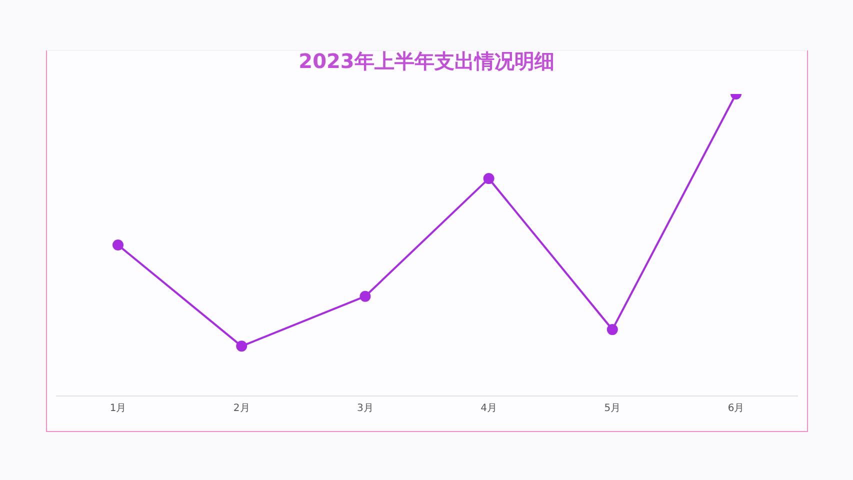  What do you see at coordinates (365, 408) in the screenshot?
I see `x-tick-label: 3月` at bounding box center [365, 408].